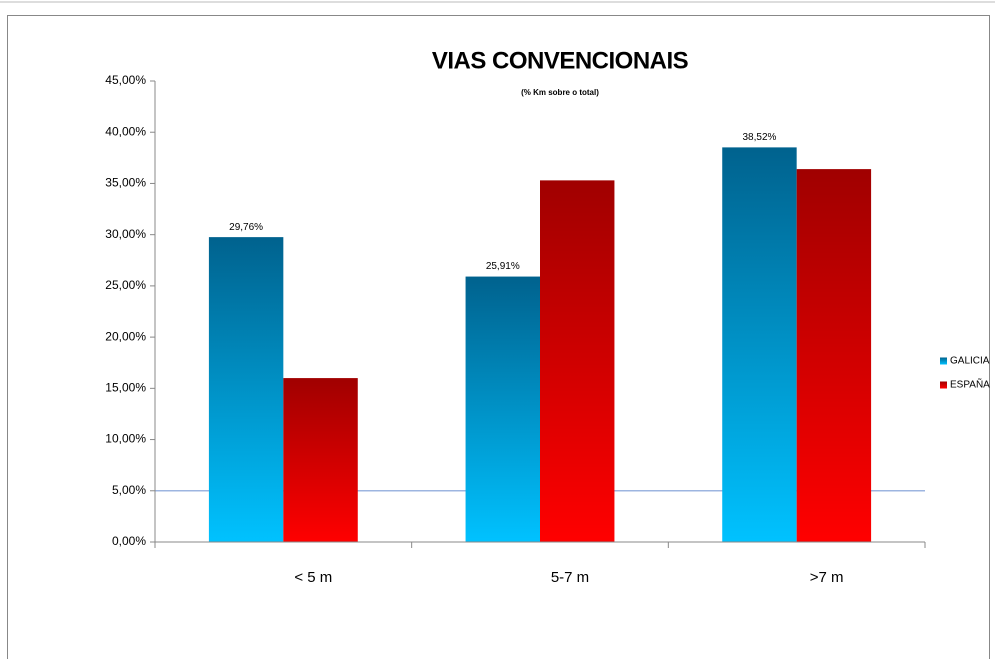 Image resolution: width=995 pixels, height=659 pixels. I want to click on y-tick-label: 10,00%, so click(125, 439).